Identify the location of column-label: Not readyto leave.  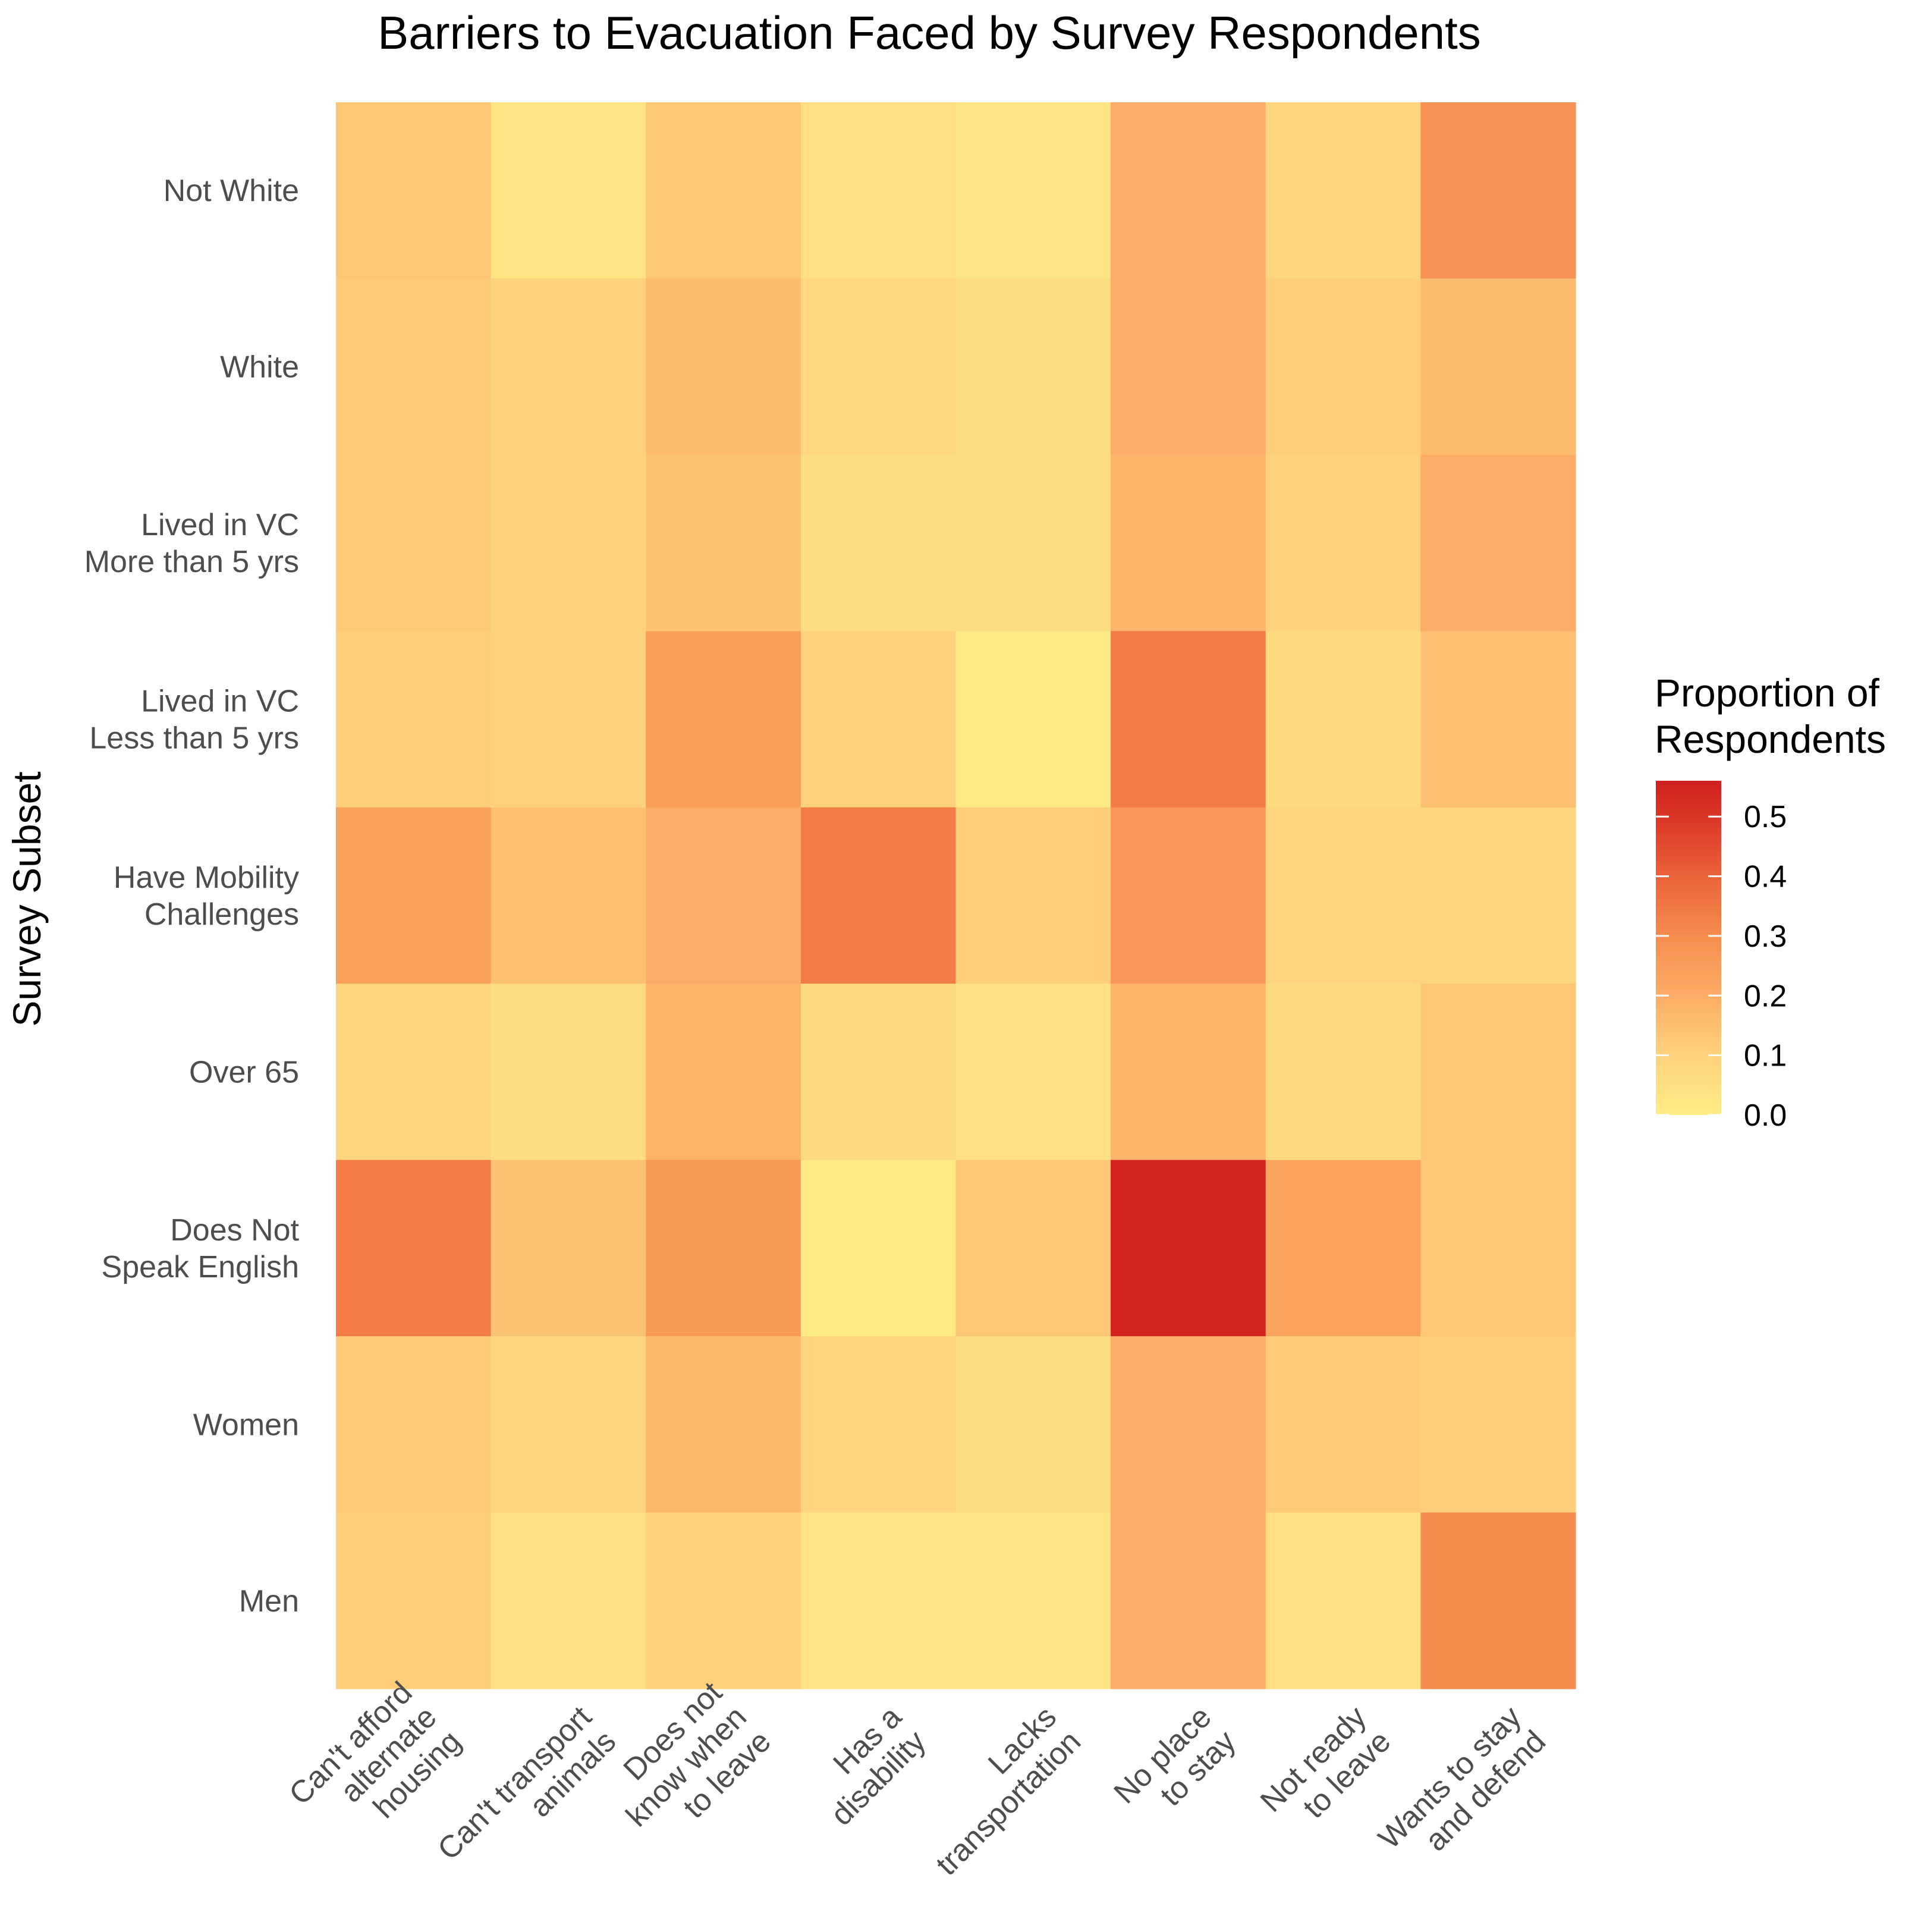
(1325, 1771).